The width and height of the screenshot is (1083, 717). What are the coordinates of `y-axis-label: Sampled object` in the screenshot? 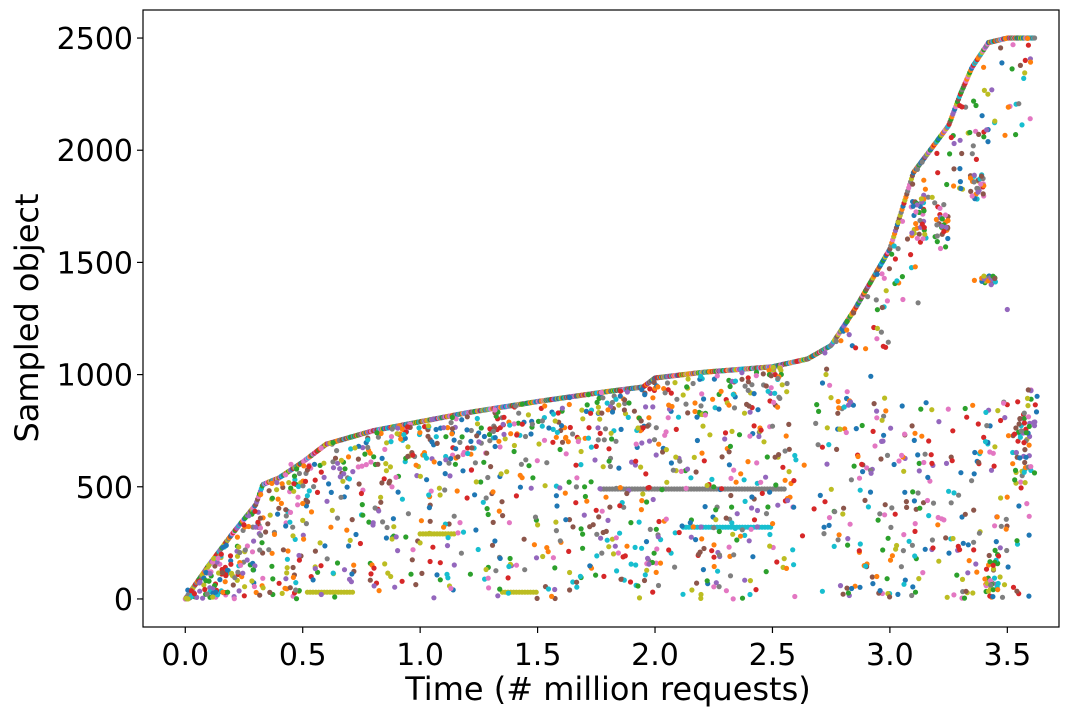 It's located at (27, 317).